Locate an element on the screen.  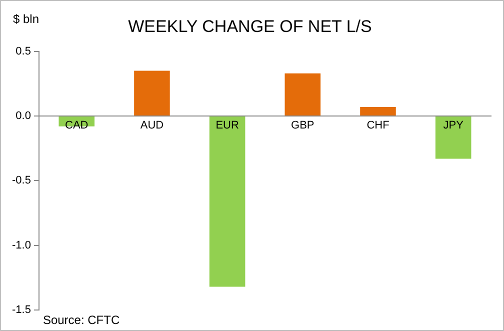
x-tick-label: EUR is located at coordinates (227, 126).